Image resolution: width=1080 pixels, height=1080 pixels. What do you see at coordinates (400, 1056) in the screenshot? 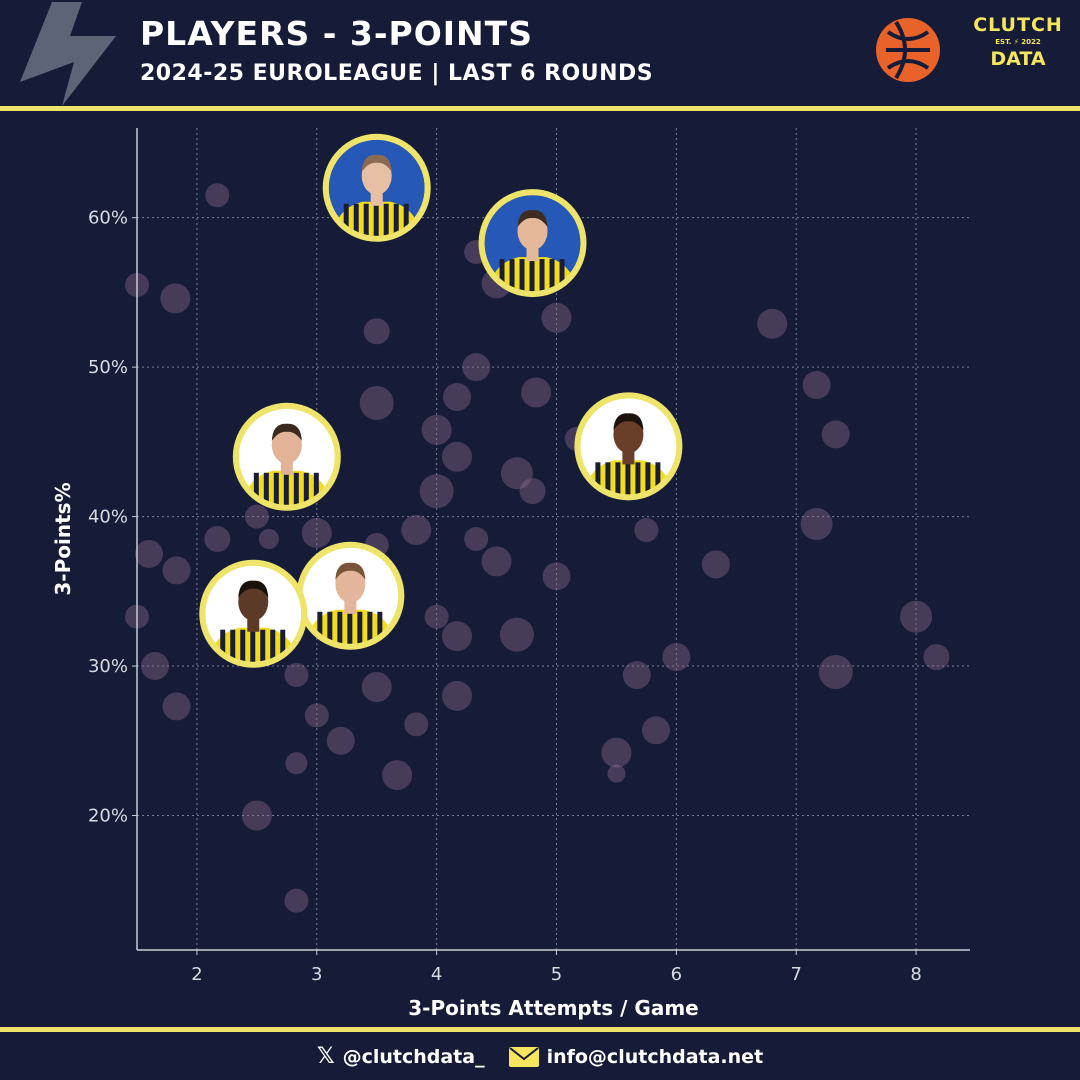
I see `twitter-handle: 𝕏 @clutchdata_` at bounding box center [400, 1056].